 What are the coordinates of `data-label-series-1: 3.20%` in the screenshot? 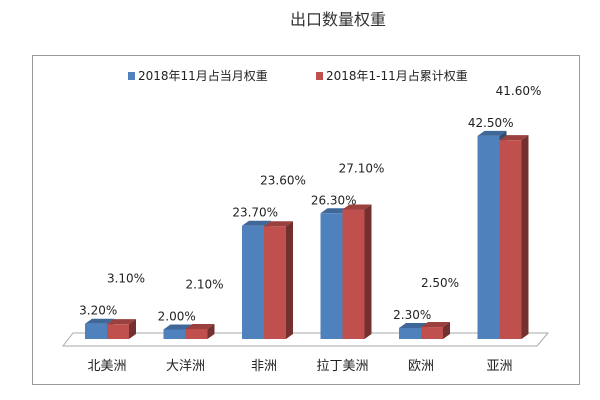 It's located at (98, 311).